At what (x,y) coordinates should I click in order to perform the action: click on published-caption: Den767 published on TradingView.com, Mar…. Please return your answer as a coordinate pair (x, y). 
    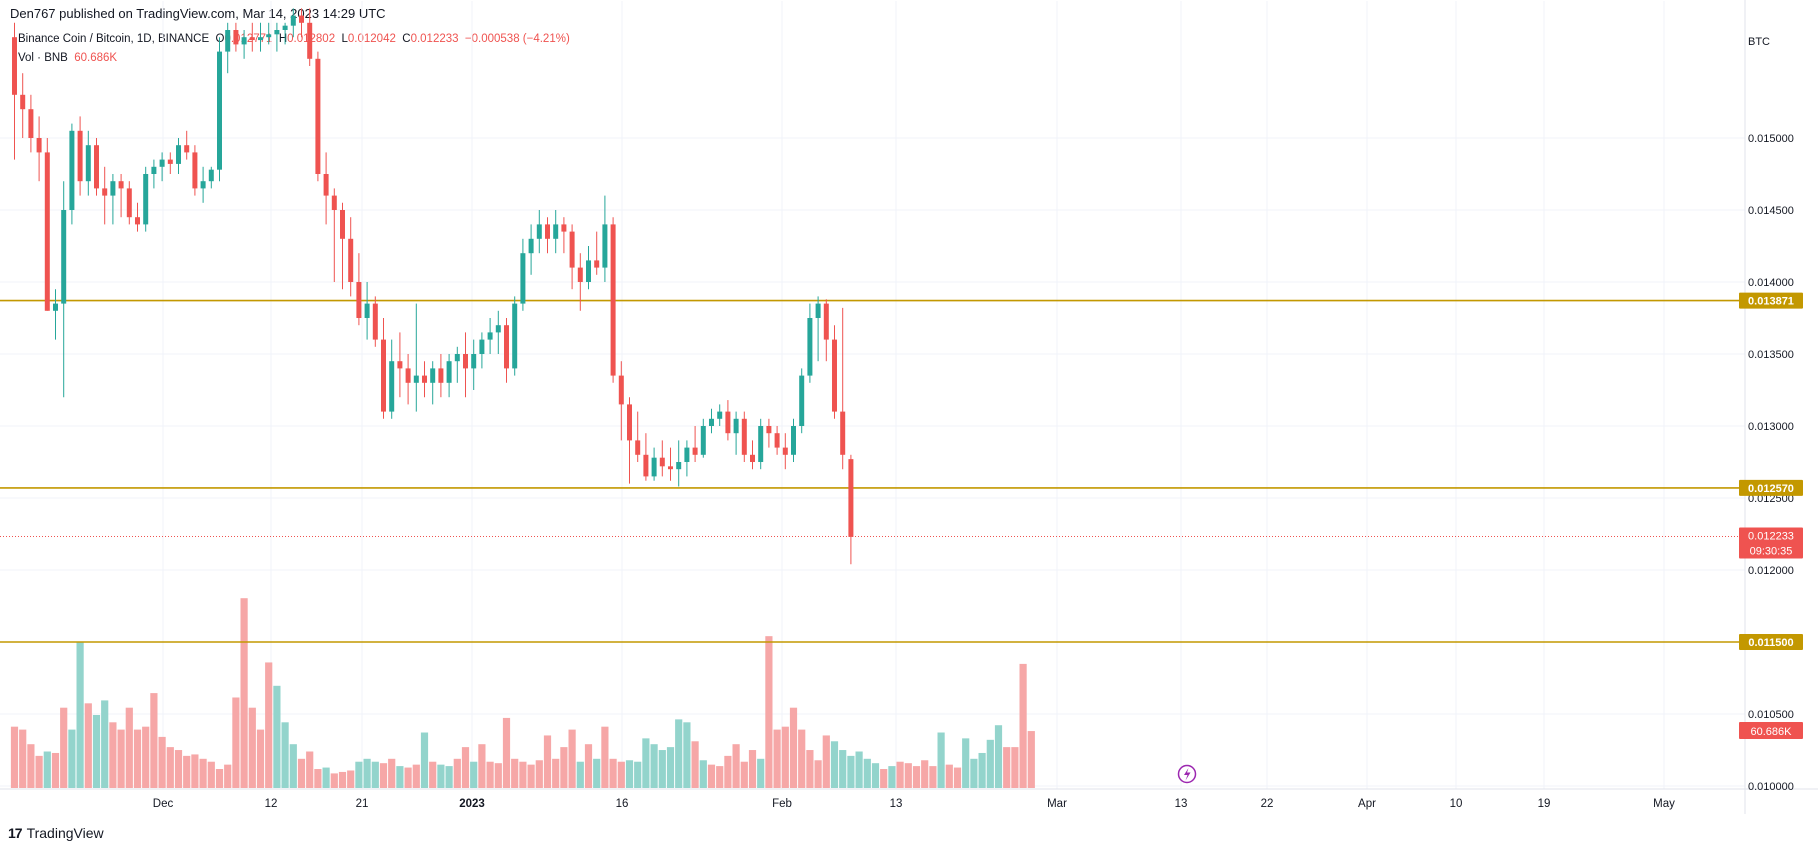
    Looking at the image, I should click on (198, 13).